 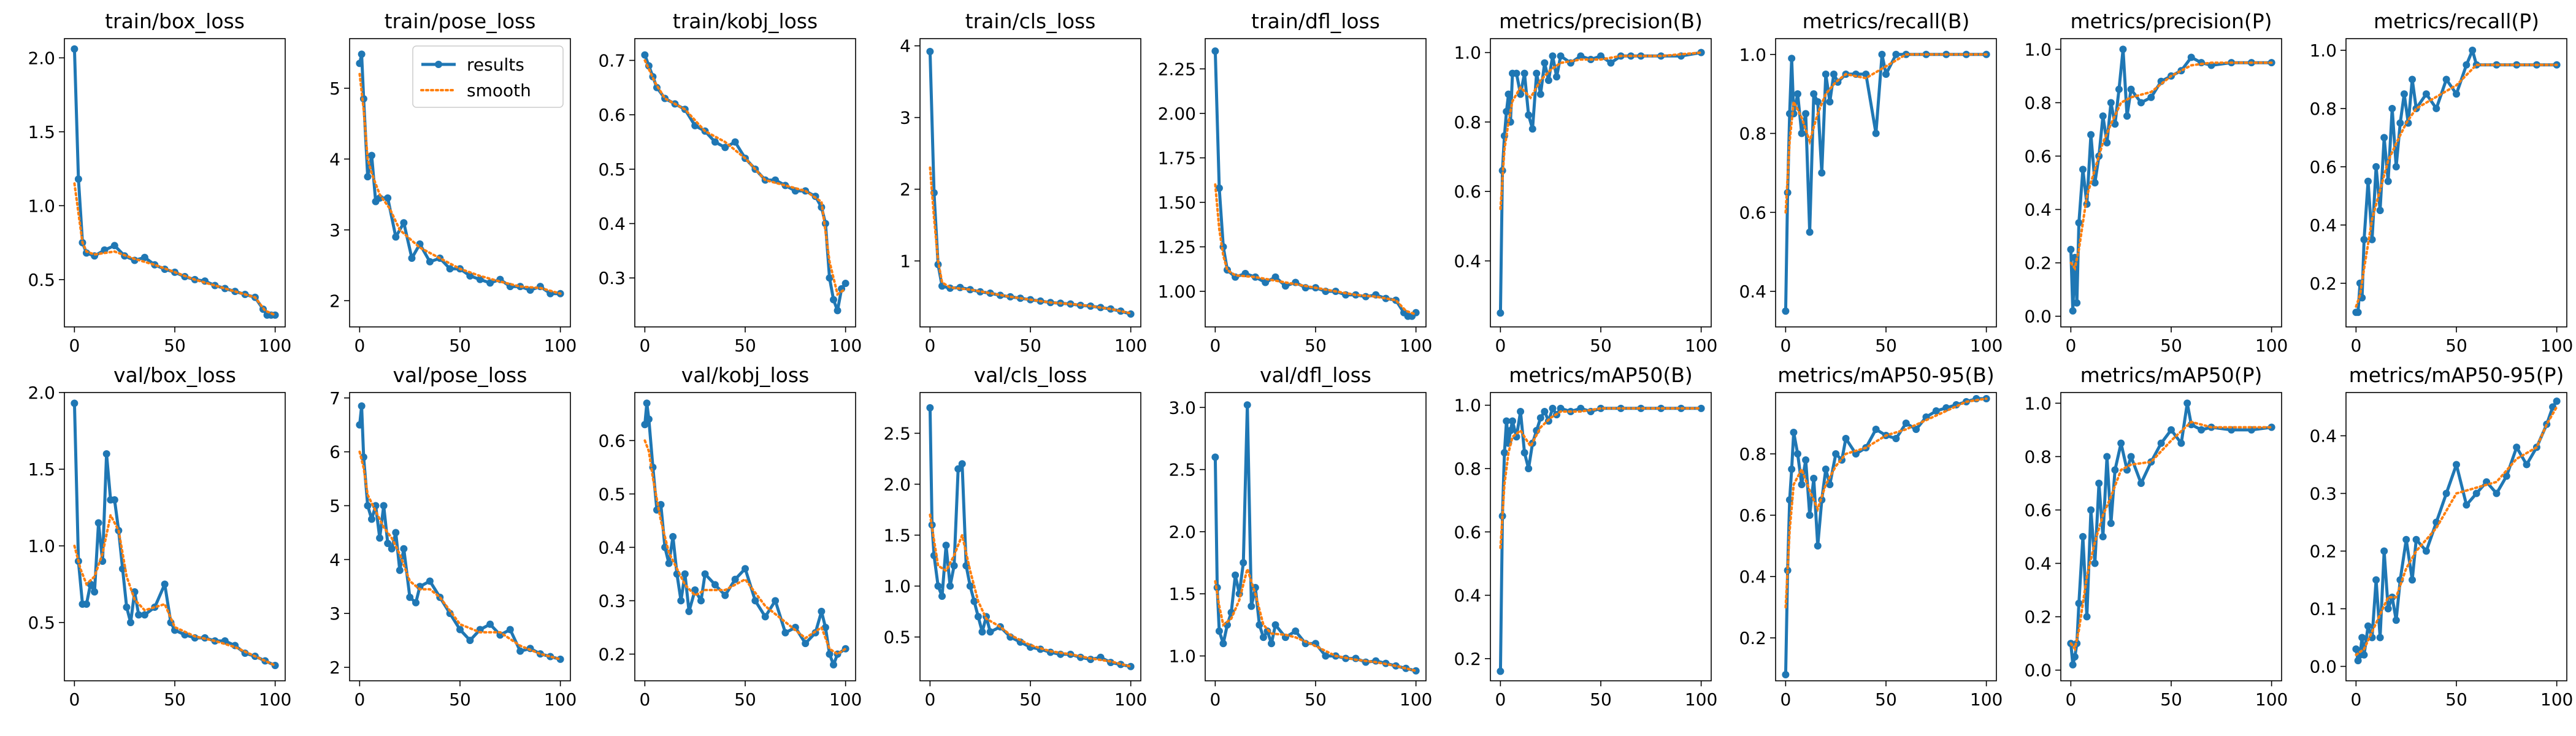 What do you see at coordinates (612, 441) in the screenshot?
I see `y-tick-label: 0.6` at bounding box center [612, 441].